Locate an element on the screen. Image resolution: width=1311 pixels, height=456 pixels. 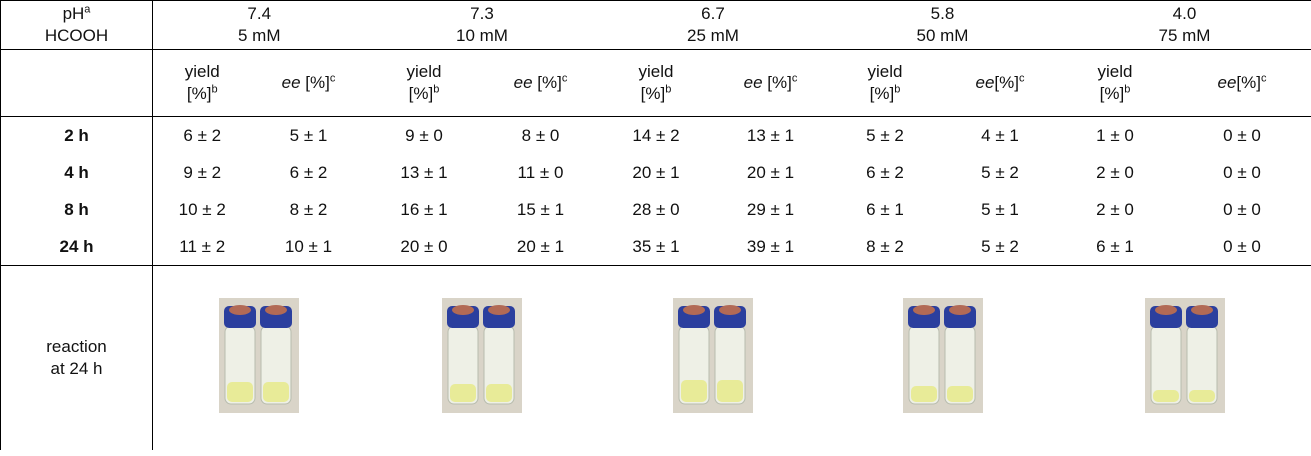
value-cell: 1 ± 0 is located at coordinates (1115, 135).